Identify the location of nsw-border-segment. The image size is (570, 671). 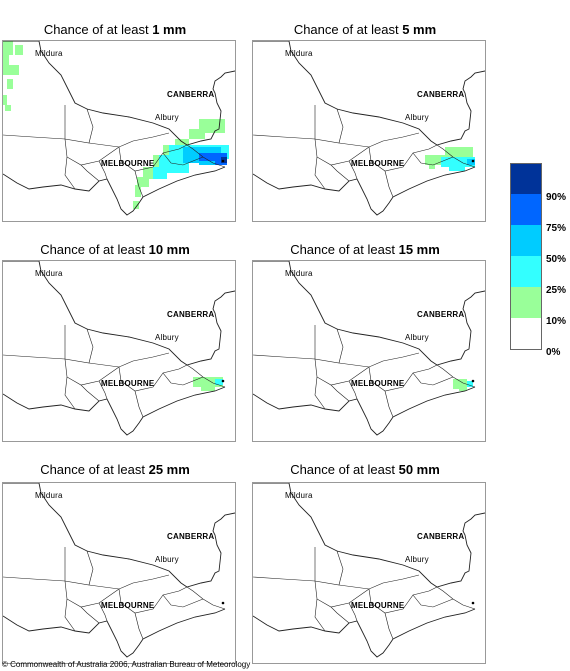
(206, 598).